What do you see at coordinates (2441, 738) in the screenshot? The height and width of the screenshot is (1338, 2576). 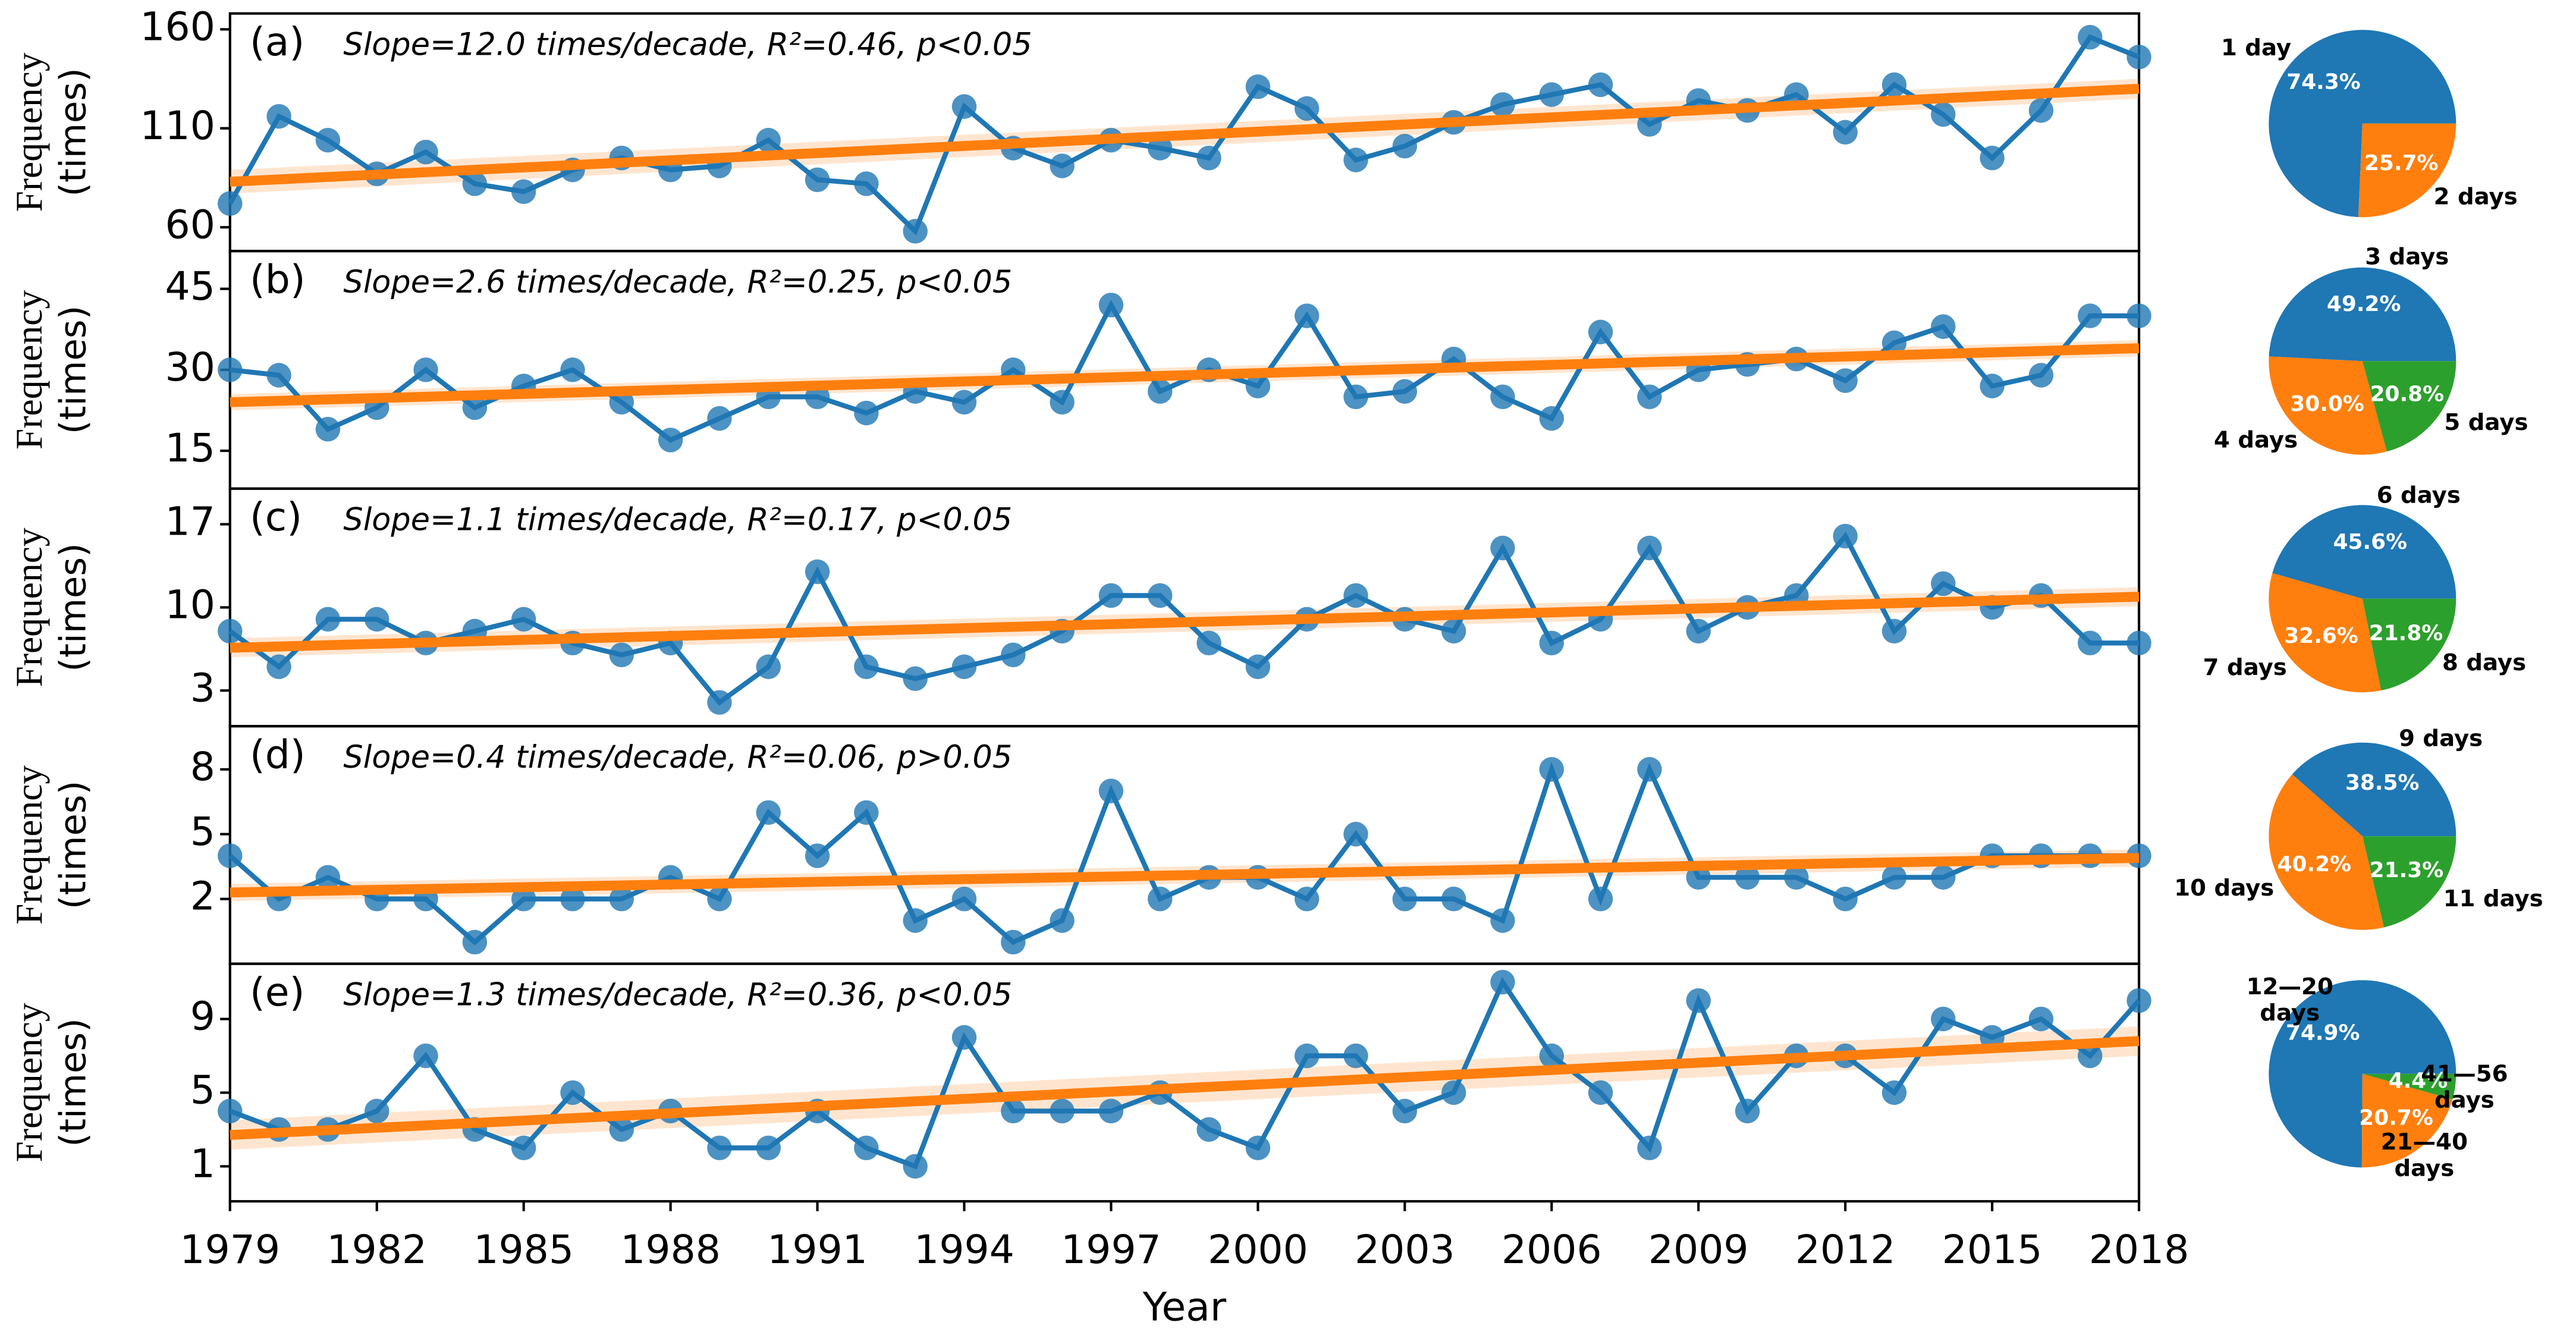 I see `pie-label: 9 days` at bounding box center [2441, 738].